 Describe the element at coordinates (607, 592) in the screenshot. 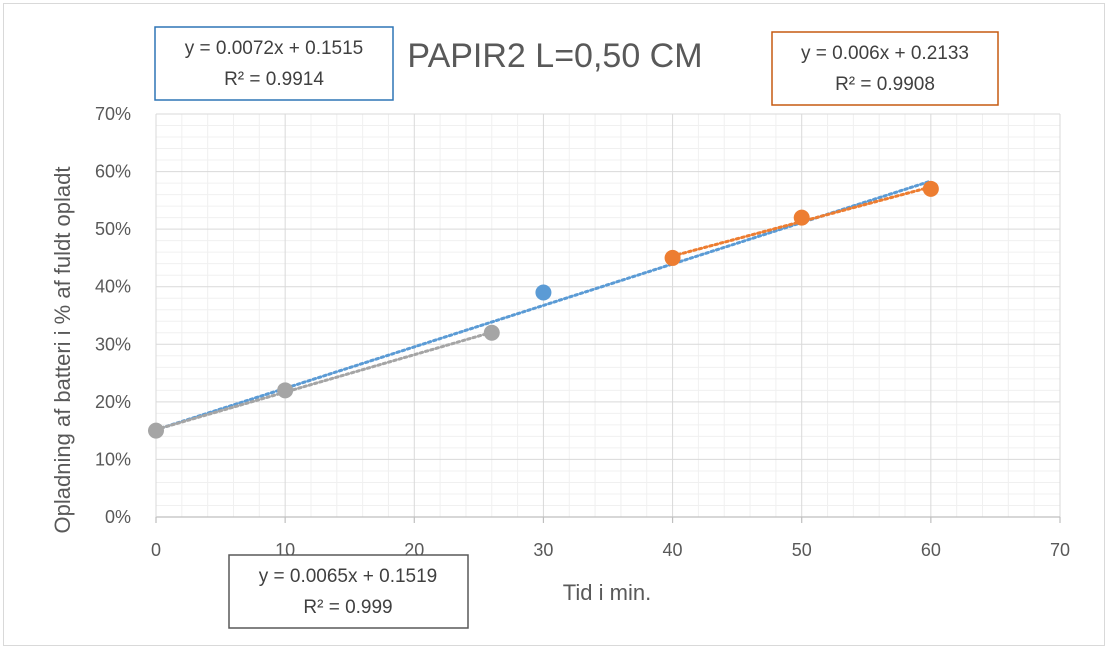

I see `x-axis-title: Tid i min.` at that location.